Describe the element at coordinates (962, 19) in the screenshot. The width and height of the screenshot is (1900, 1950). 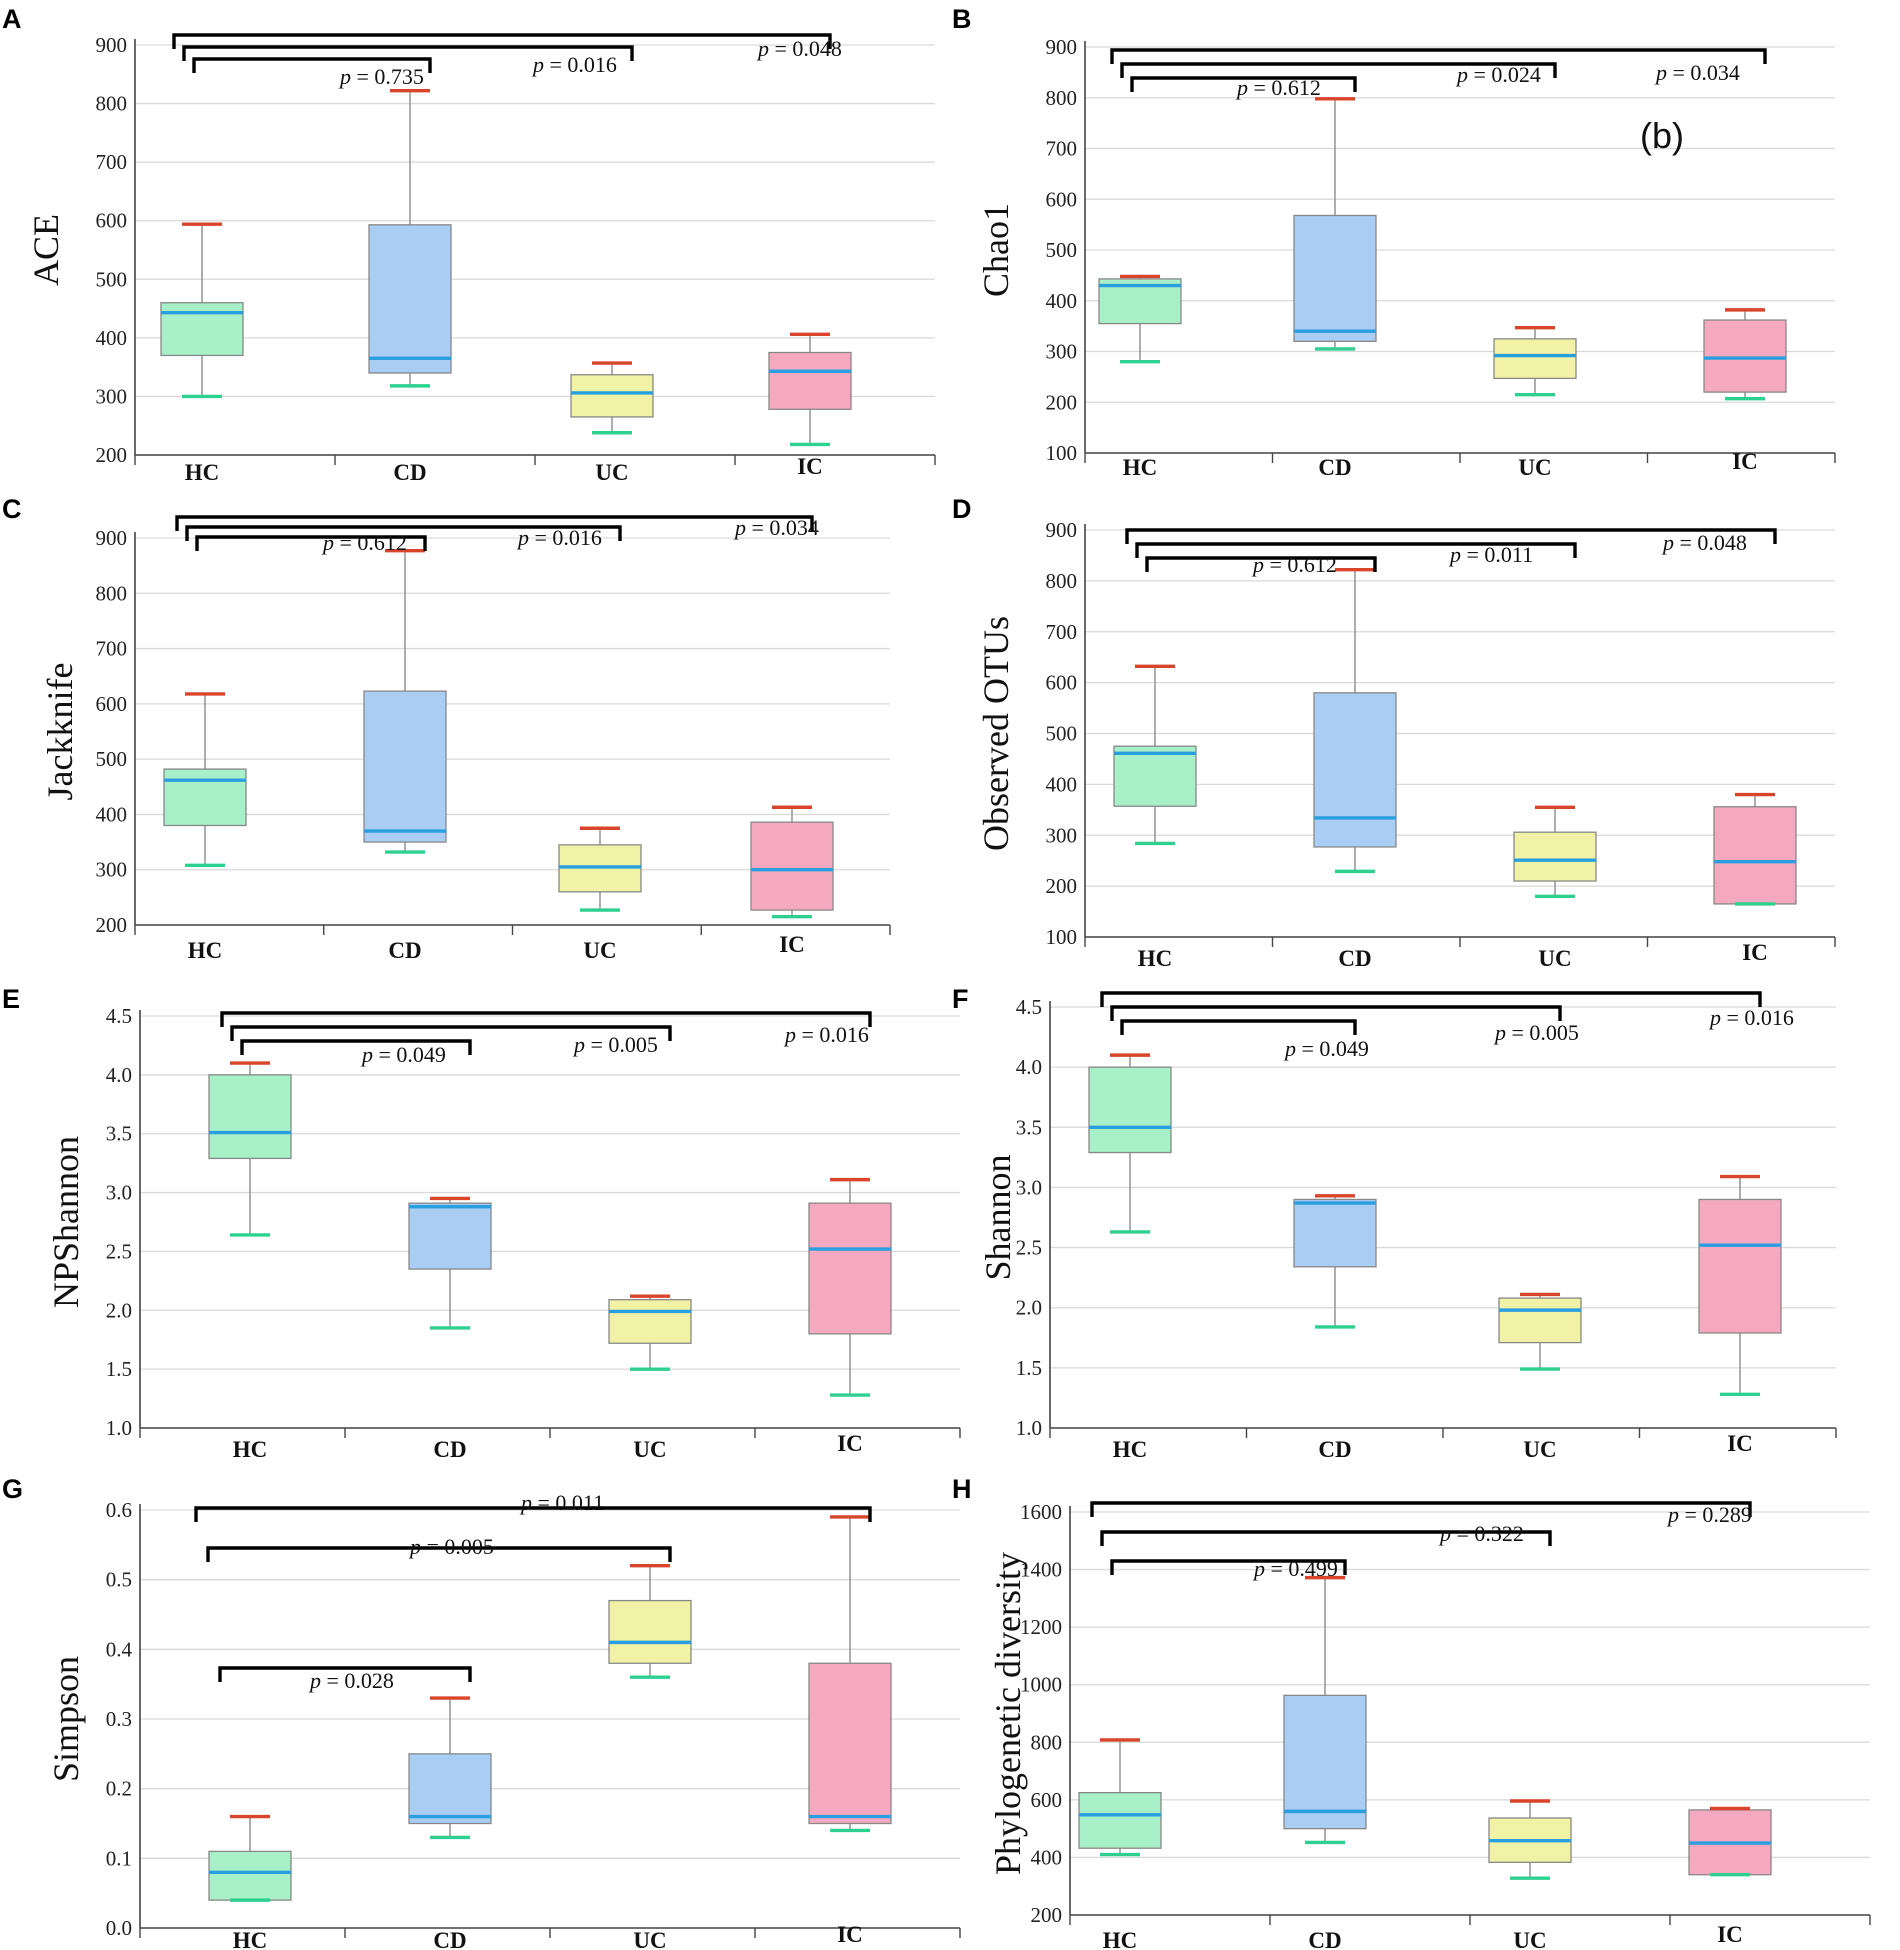
I see `panel-letter: B` at that location.